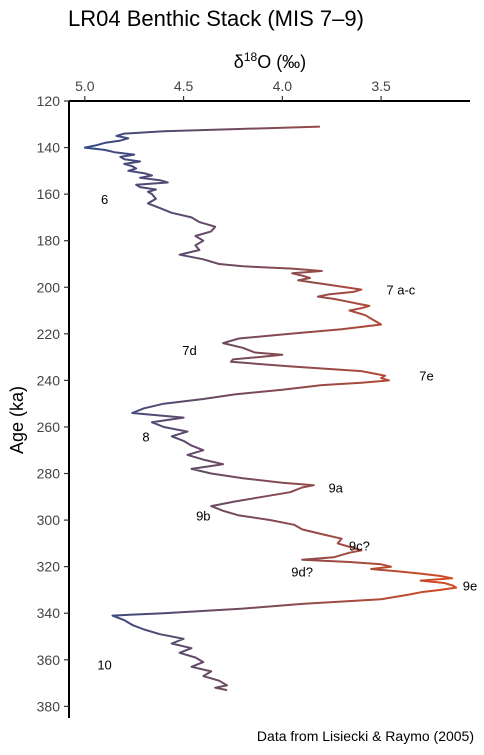  I want to click on y-tick-label: 380, so click(49, 706).